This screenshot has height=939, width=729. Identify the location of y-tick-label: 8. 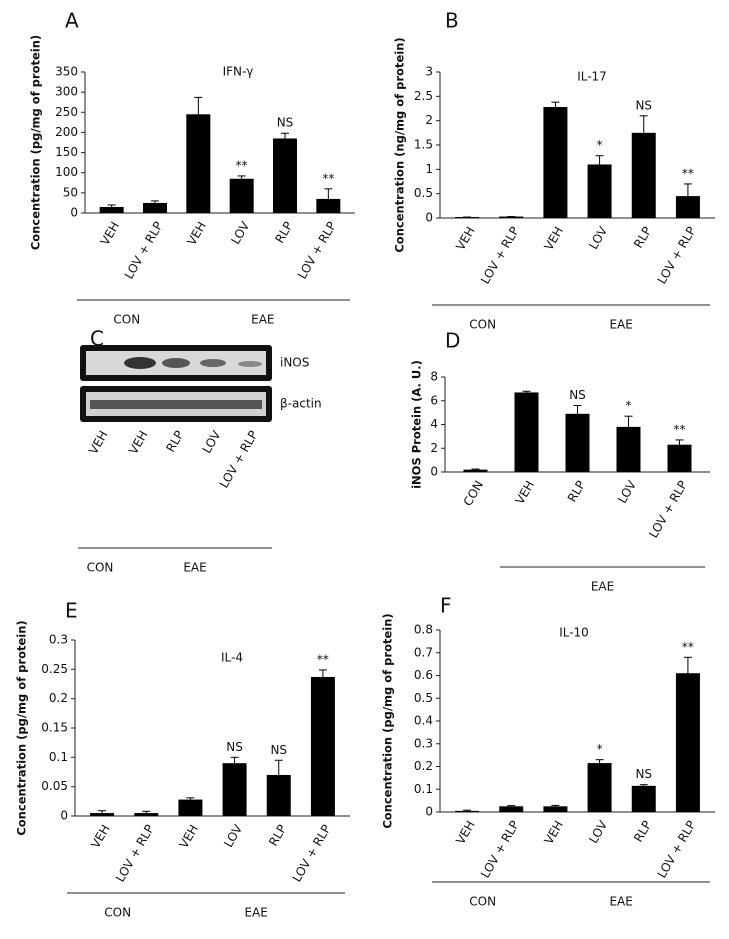
(434, 377).